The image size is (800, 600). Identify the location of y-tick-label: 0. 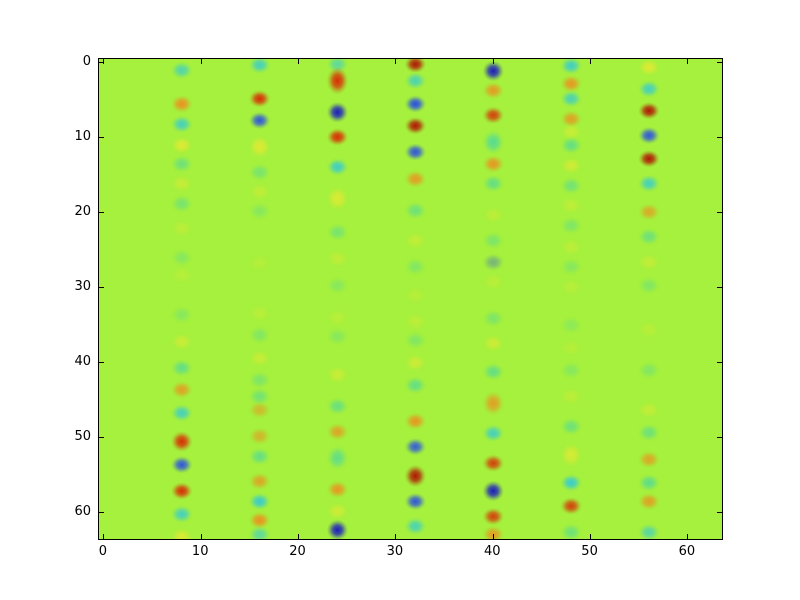
(86, 61).